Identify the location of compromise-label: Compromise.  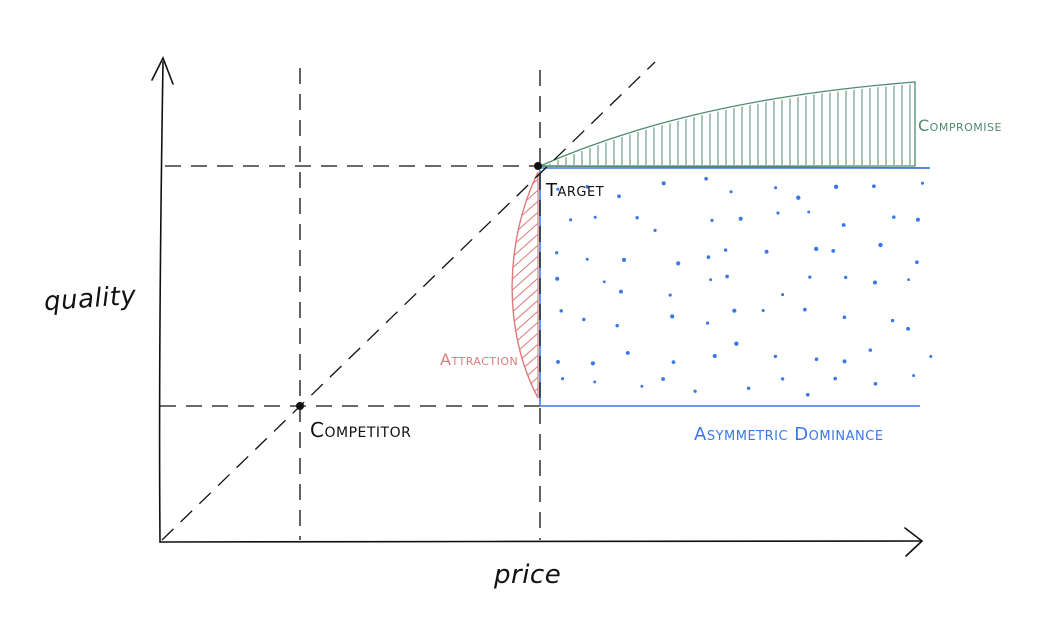
(960, 125).